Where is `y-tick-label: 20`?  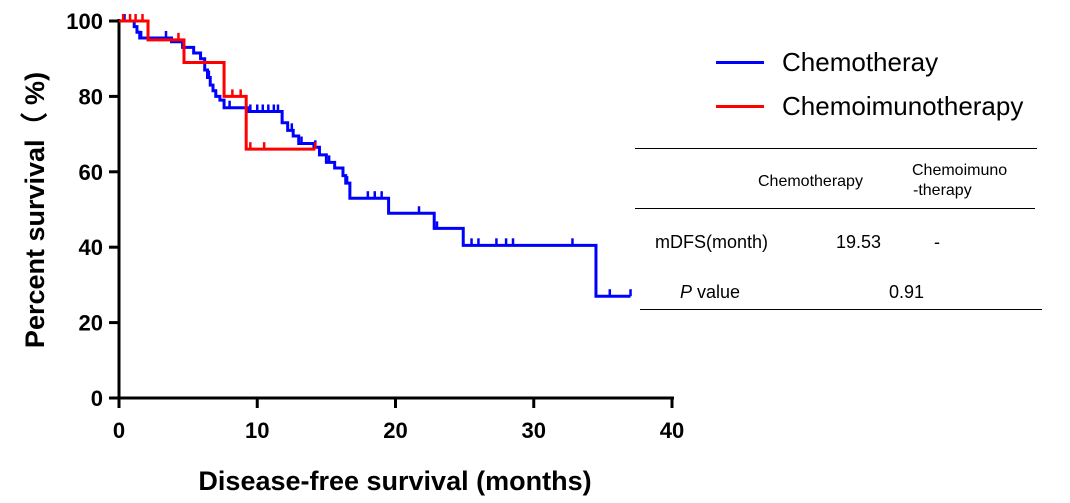
y-tick-label: 20 is located at coordinates (91, 323).